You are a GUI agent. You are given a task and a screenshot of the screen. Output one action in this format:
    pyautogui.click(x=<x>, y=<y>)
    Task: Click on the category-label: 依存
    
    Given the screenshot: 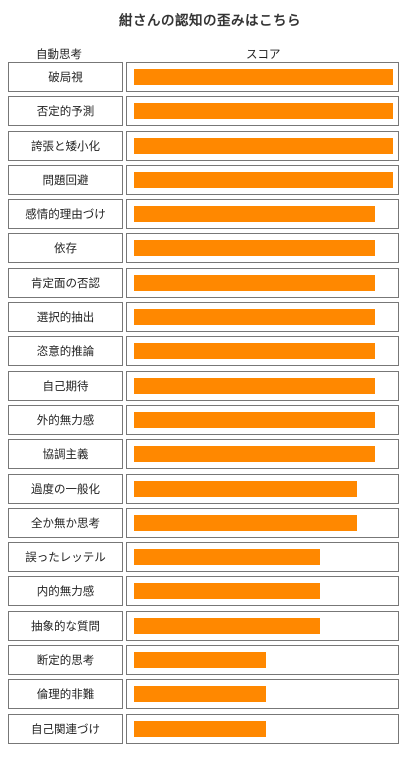 What is the action you would take?
    pyautogui.click(x=65, y=248)
    